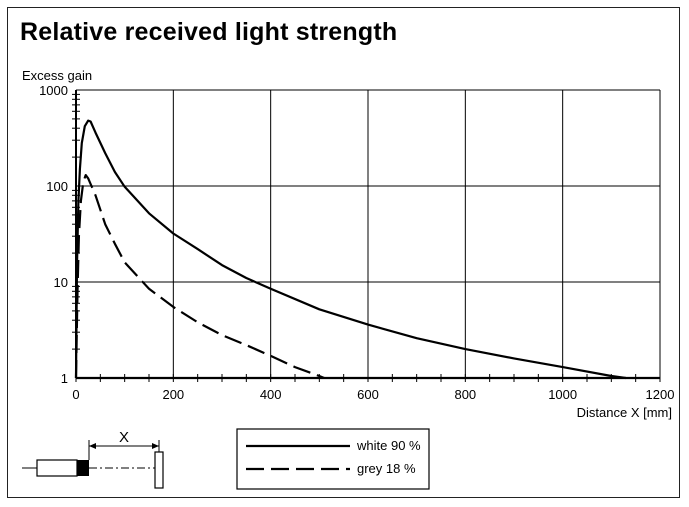 Image resolution: width=689 pixels, height=507 pixels. Describe the element at coordinates (61, 282) in the screenshot. I see `y-tick-label: 10` at that location.